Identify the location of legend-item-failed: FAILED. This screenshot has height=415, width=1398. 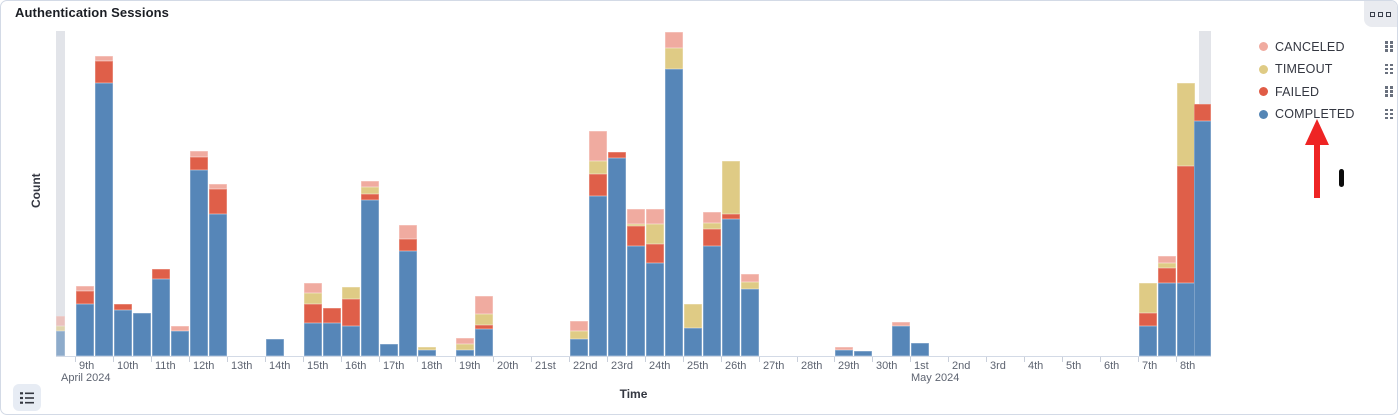
(1328, 91).